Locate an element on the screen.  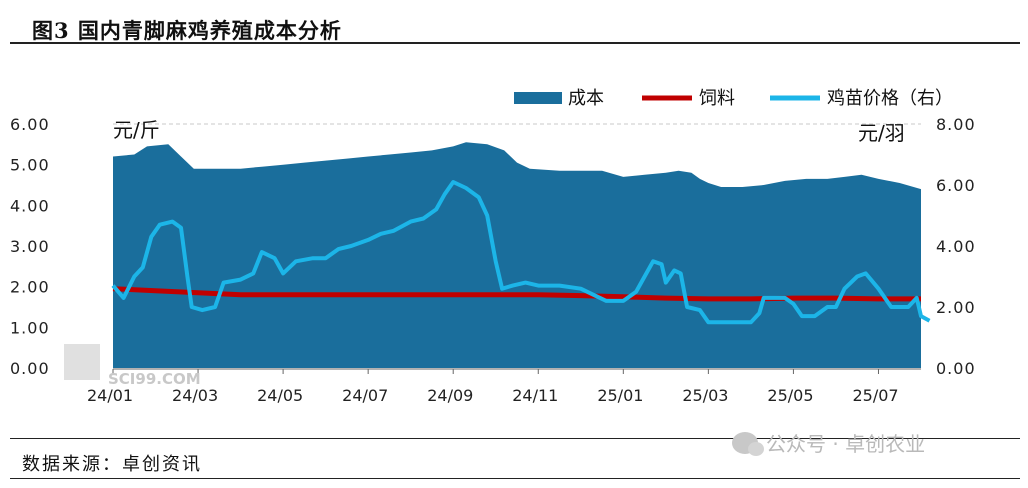
watermark-text: 公众号 · 卓创农业 is located at coordinates (846, 444).